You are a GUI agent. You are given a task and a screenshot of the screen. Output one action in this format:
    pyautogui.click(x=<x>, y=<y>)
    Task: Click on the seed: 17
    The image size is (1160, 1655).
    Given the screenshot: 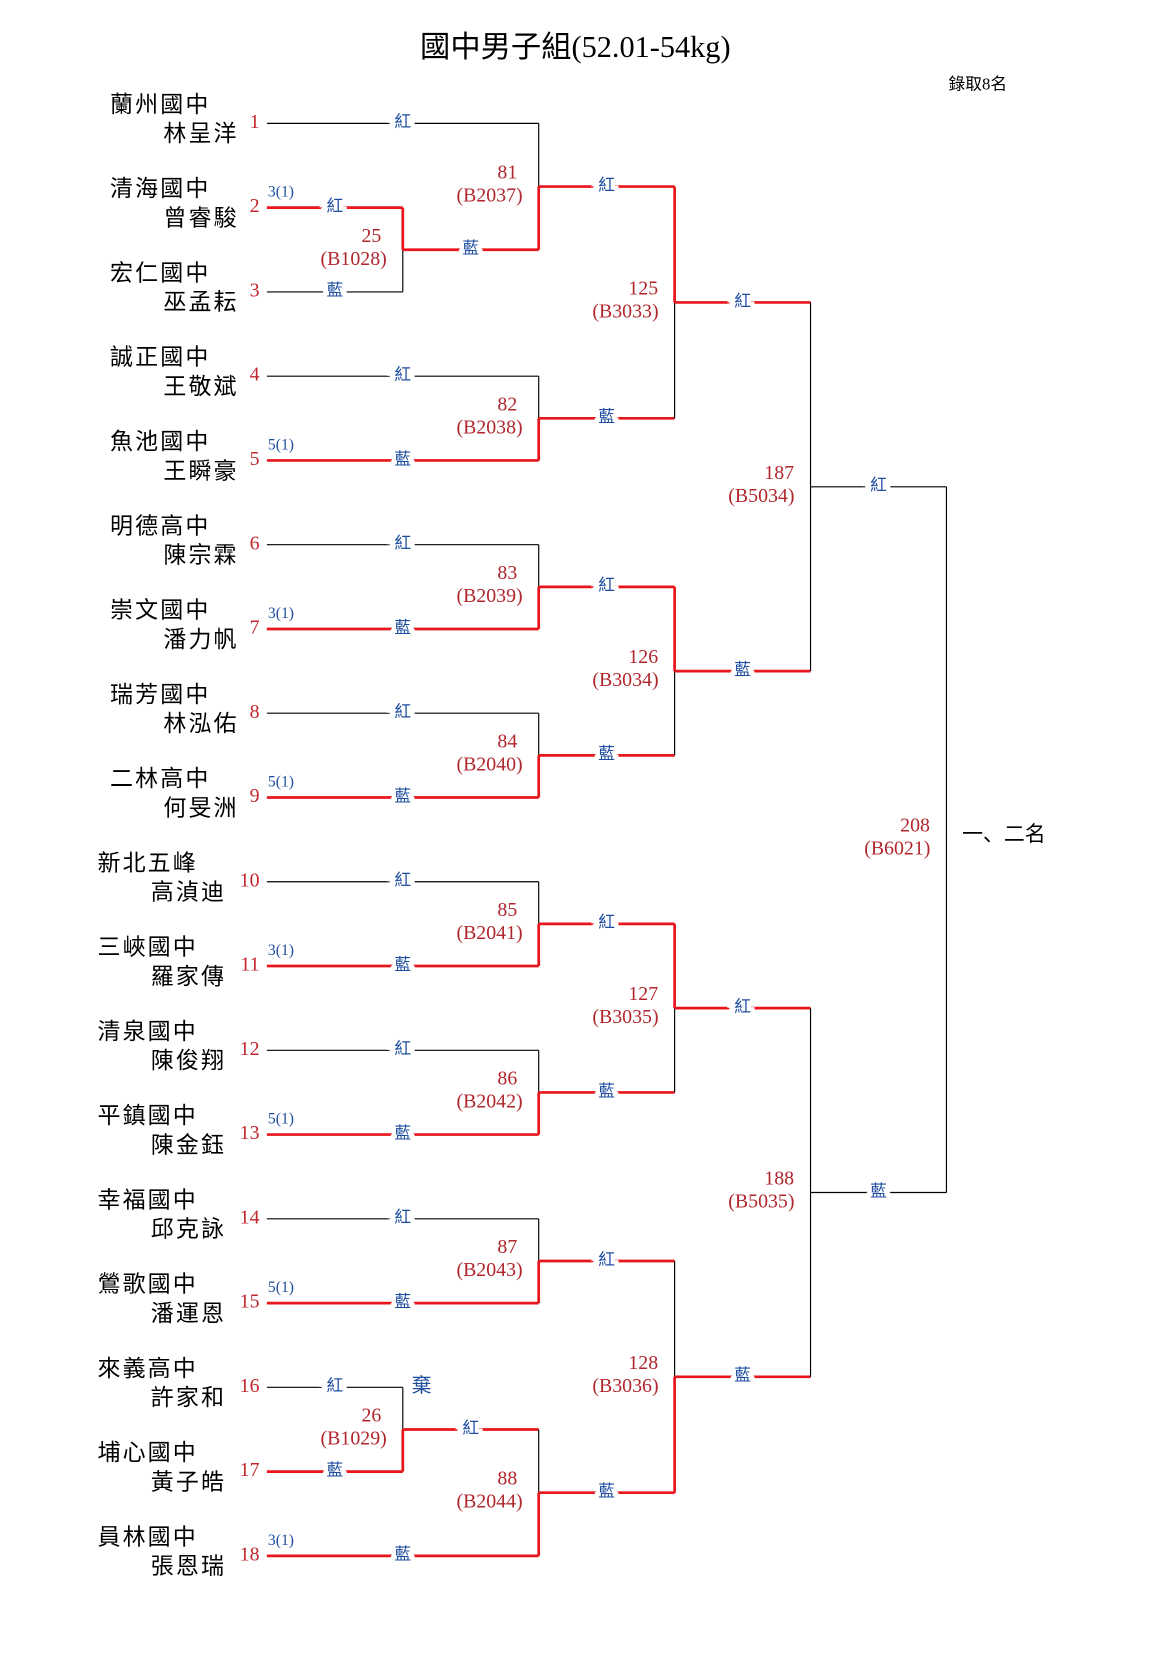 What is the action you would take?
    pyautogui.click(x=250, y=1470)
    